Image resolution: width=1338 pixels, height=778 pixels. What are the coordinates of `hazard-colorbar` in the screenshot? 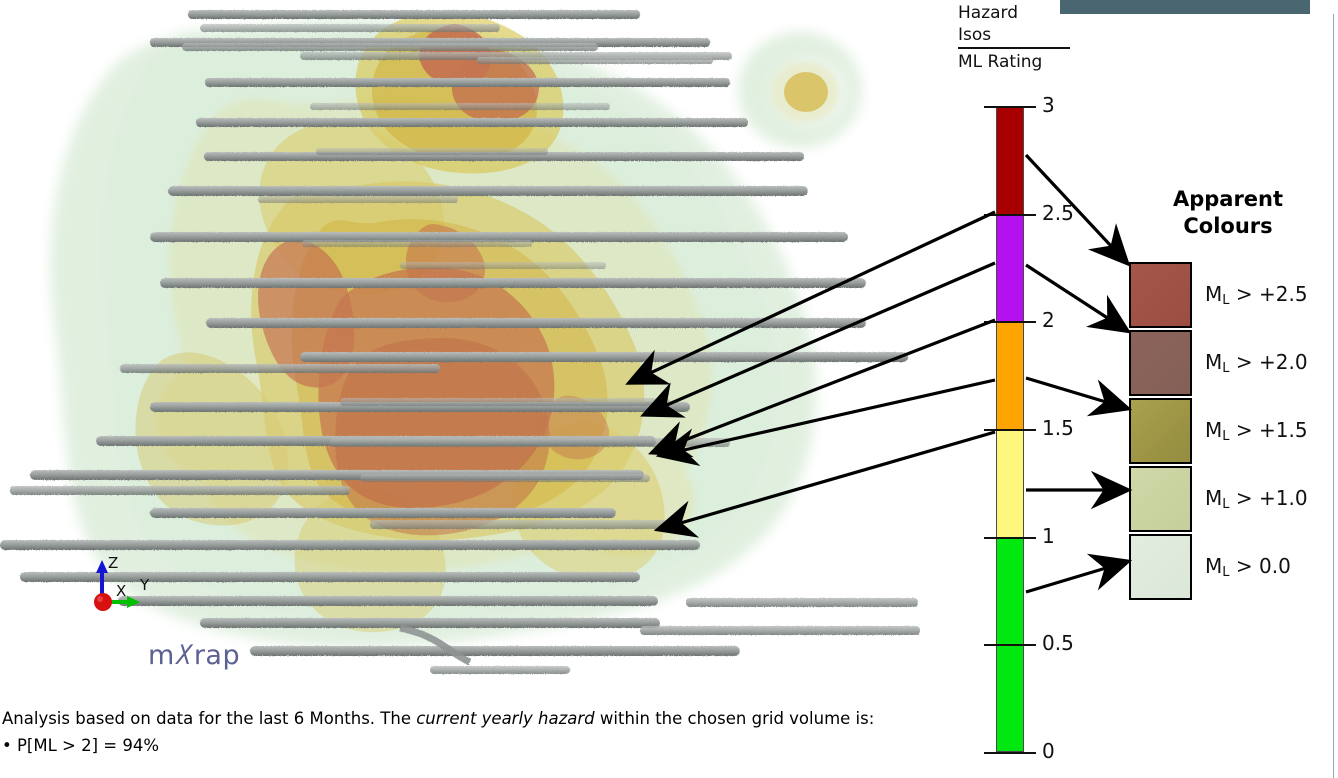 It's located at (1010, 429).